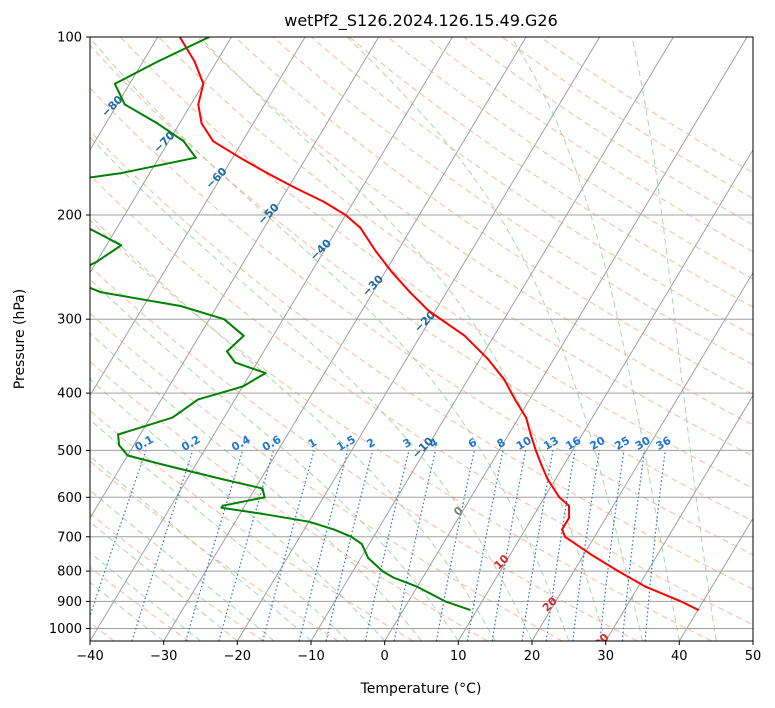  Describe the element at coordinates (421, 21) in the screenshot. I see `chart-title: wetPf2_S126.2024.126.15.49.G26` at that location.